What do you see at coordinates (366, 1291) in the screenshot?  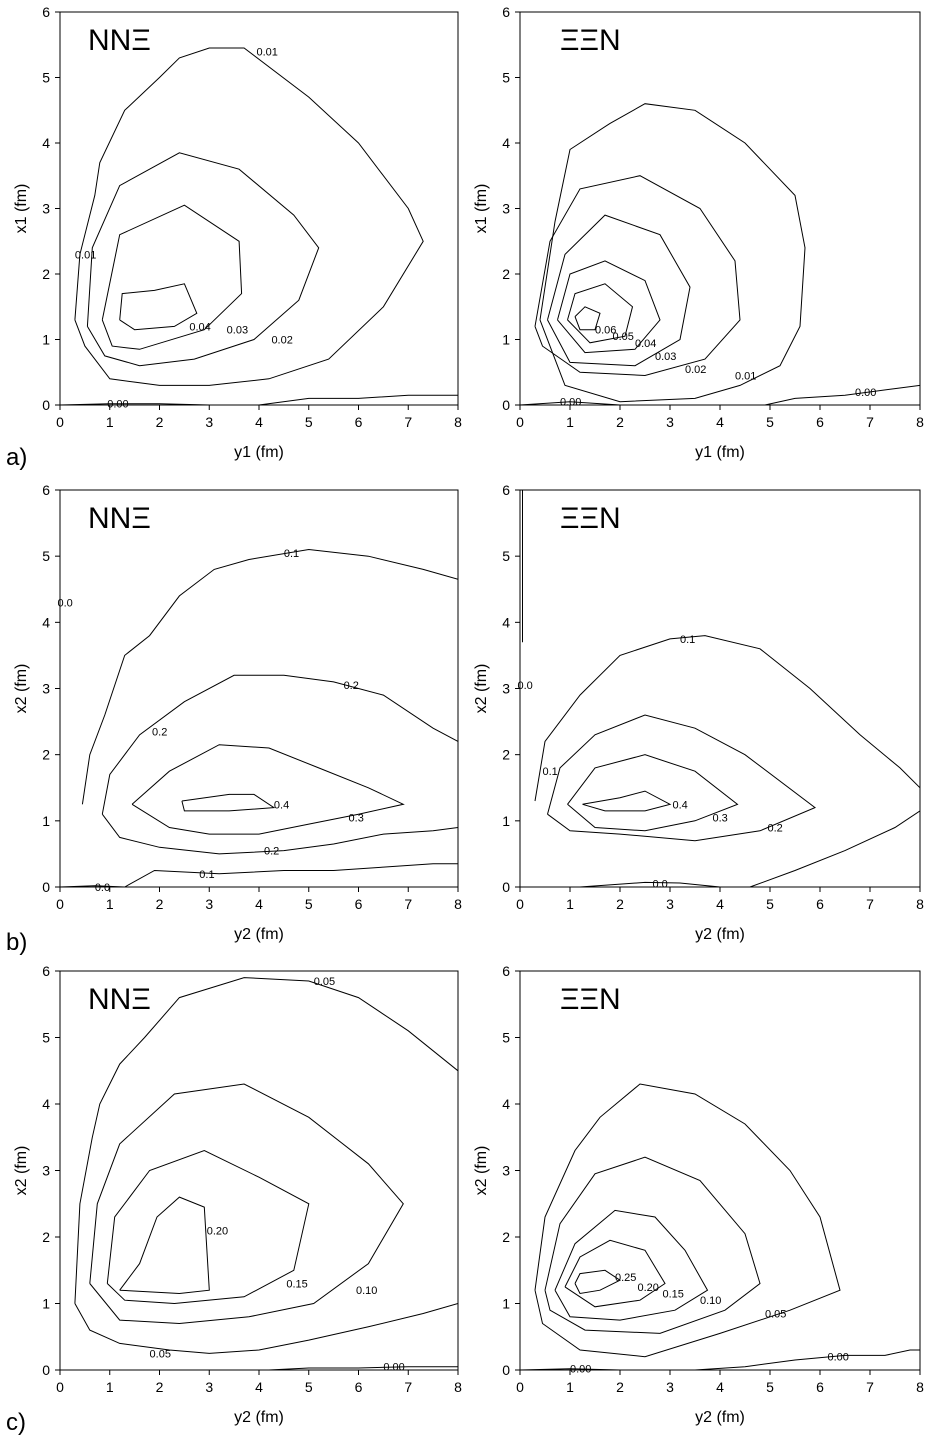 I see `contour-label: 0.10` at bounding box center [366, 1291].